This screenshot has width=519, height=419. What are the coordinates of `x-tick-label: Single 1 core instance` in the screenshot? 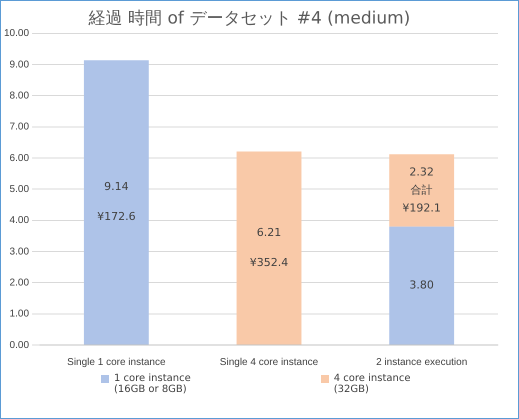 It's located at (116, 362).